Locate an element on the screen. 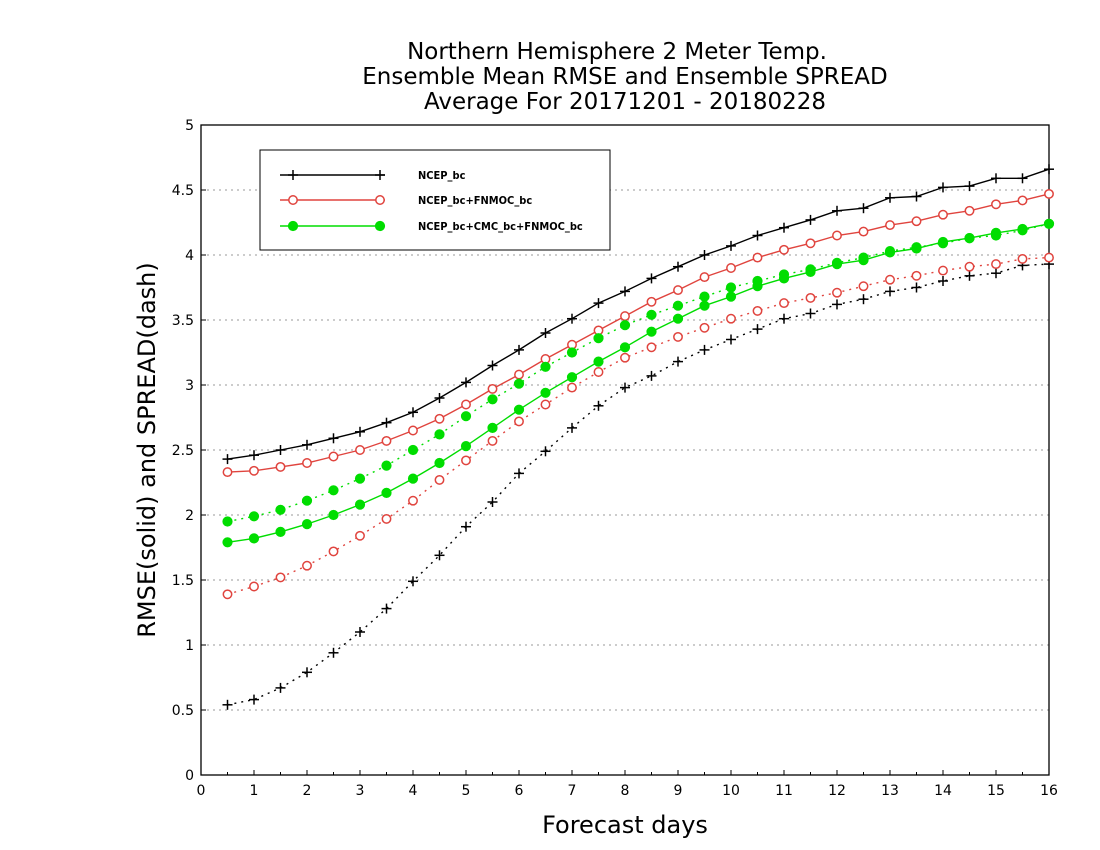 This screenshot has width=1100, height=850. legend-label: NCEP_bc+CMC_bc+FNMOC_bc is located at coordinates (500, 226).